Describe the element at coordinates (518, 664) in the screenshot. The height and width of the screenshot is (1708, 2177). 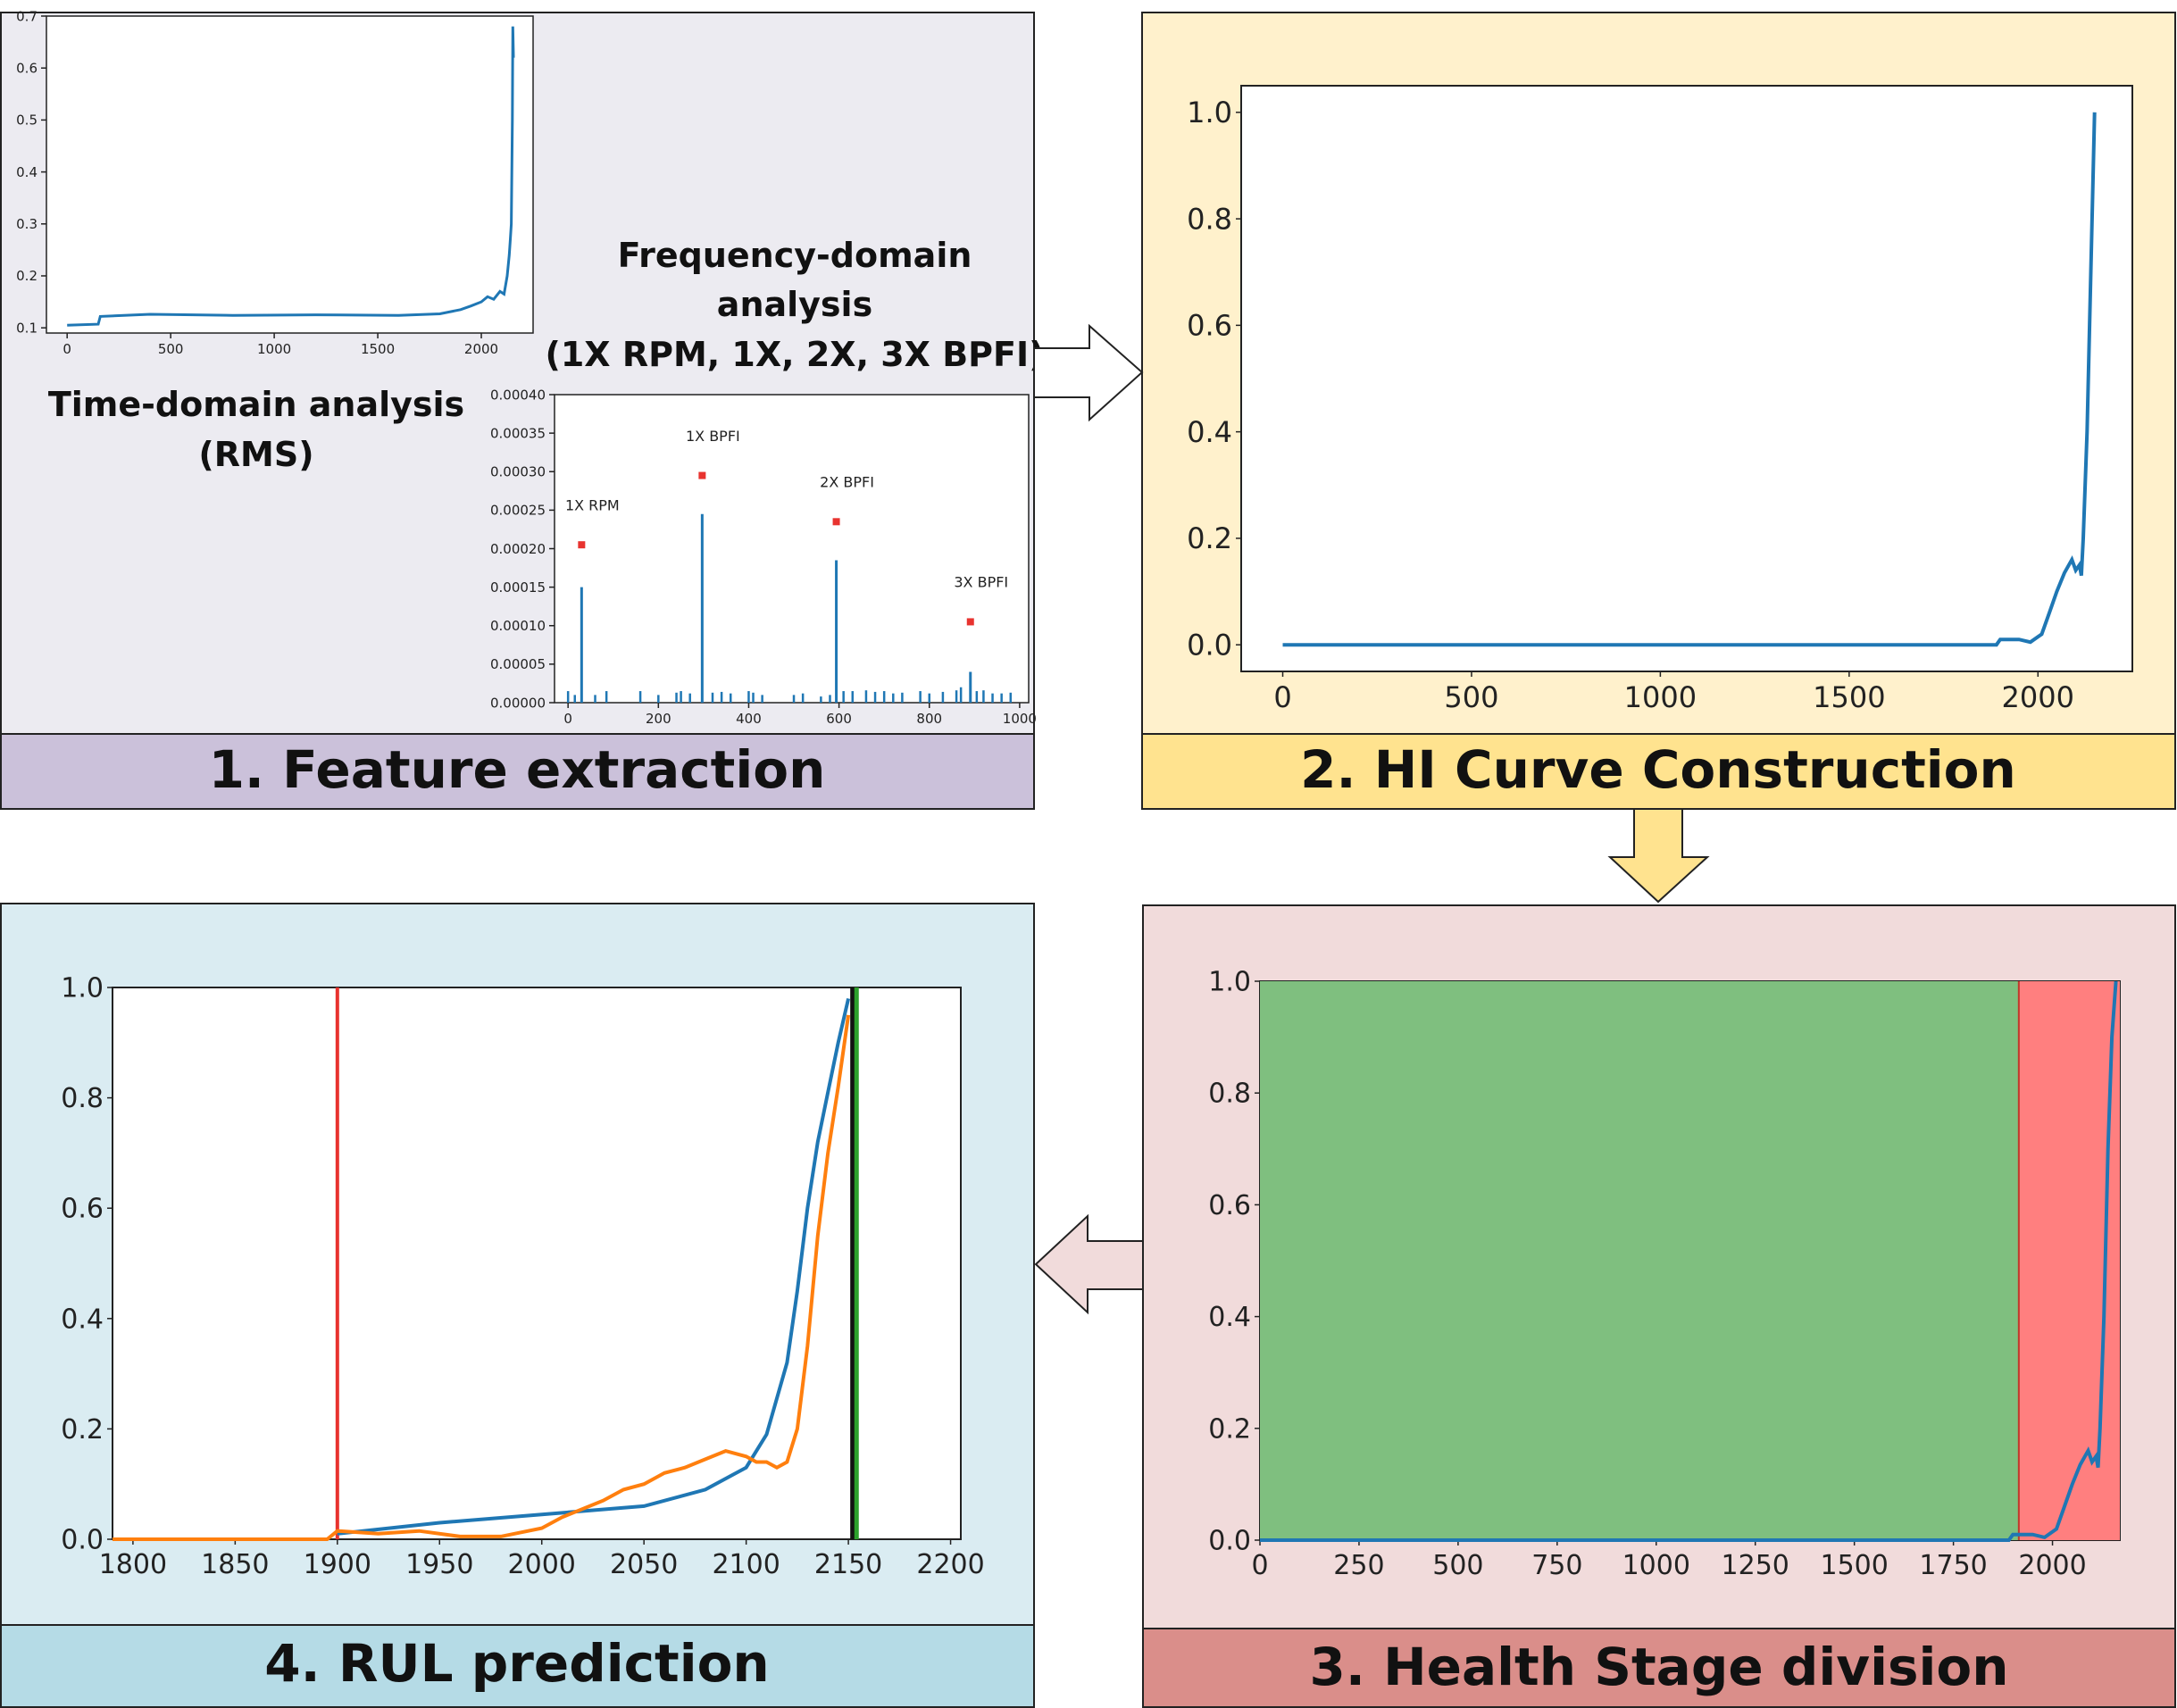
I see `y-tick-label: 0.00005` at that location.